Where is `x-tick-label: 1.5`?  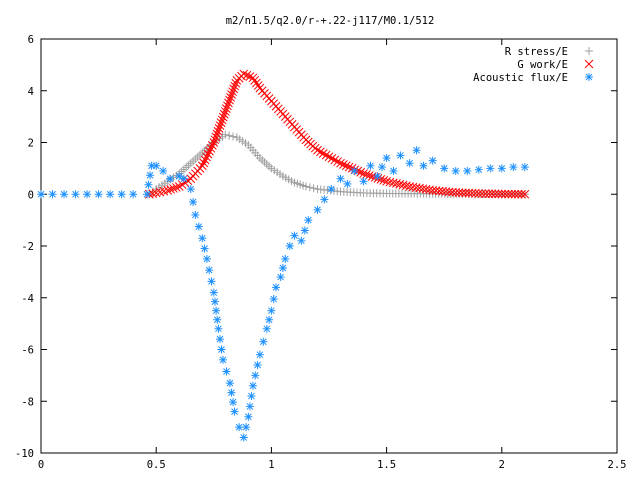
x-tick-label: 1.5 is located at coordinates (386, 465).